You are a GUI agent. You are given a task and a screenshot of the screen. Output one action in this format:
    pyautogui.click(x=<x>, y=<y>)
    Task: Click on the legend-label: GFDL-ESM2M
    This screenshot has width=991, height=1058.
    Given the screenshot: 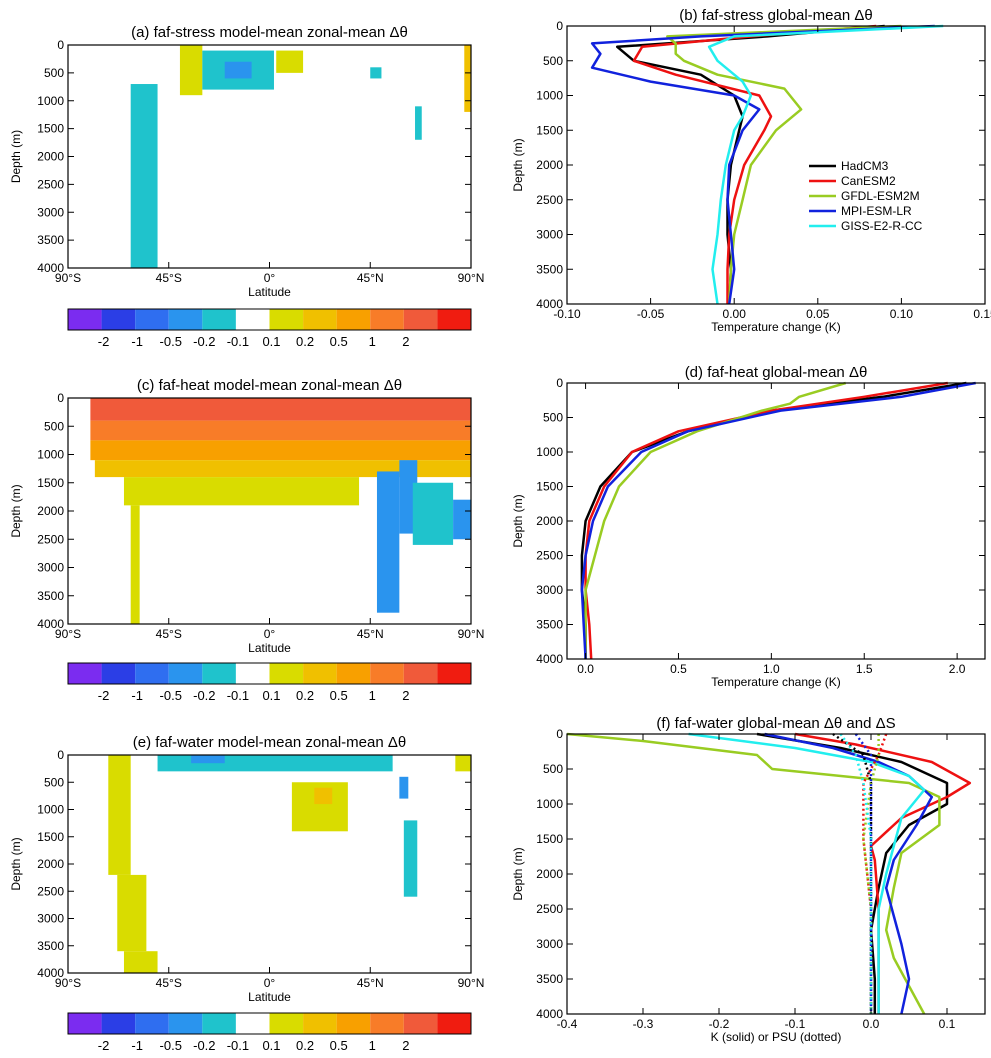 What is the action you would take?
    pyautogui.click(x=880, y=196)
    